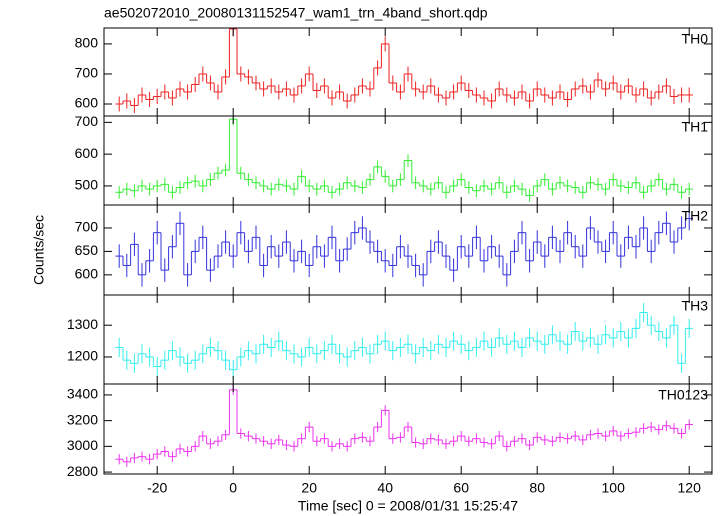 The image size is (727, 516). What do you see at coordinates (695, 306) in the screenshot?
I see `panel-label: TH3` at bounding box center [695, 306].